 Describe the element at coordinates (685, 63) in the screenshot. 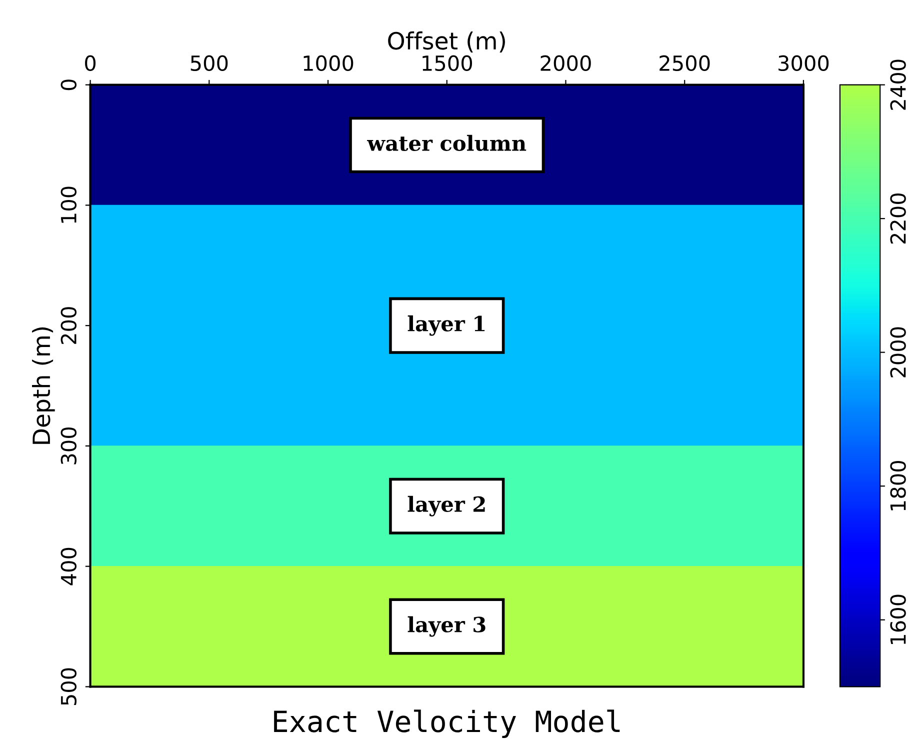

I see `x-tick-label: 2500` at that location.